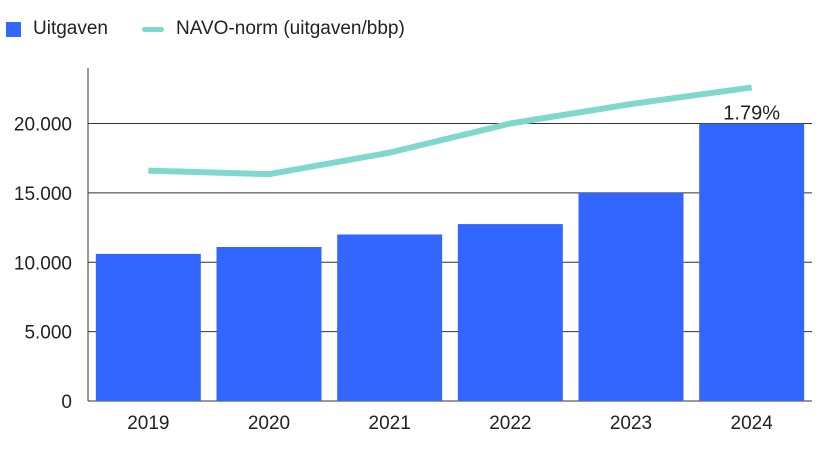 Image resolution: width=830 pixels, height=470 pixels. Describe the element at coordinates (148, 327) in the screenshot. I see `bar-2019` at that location.